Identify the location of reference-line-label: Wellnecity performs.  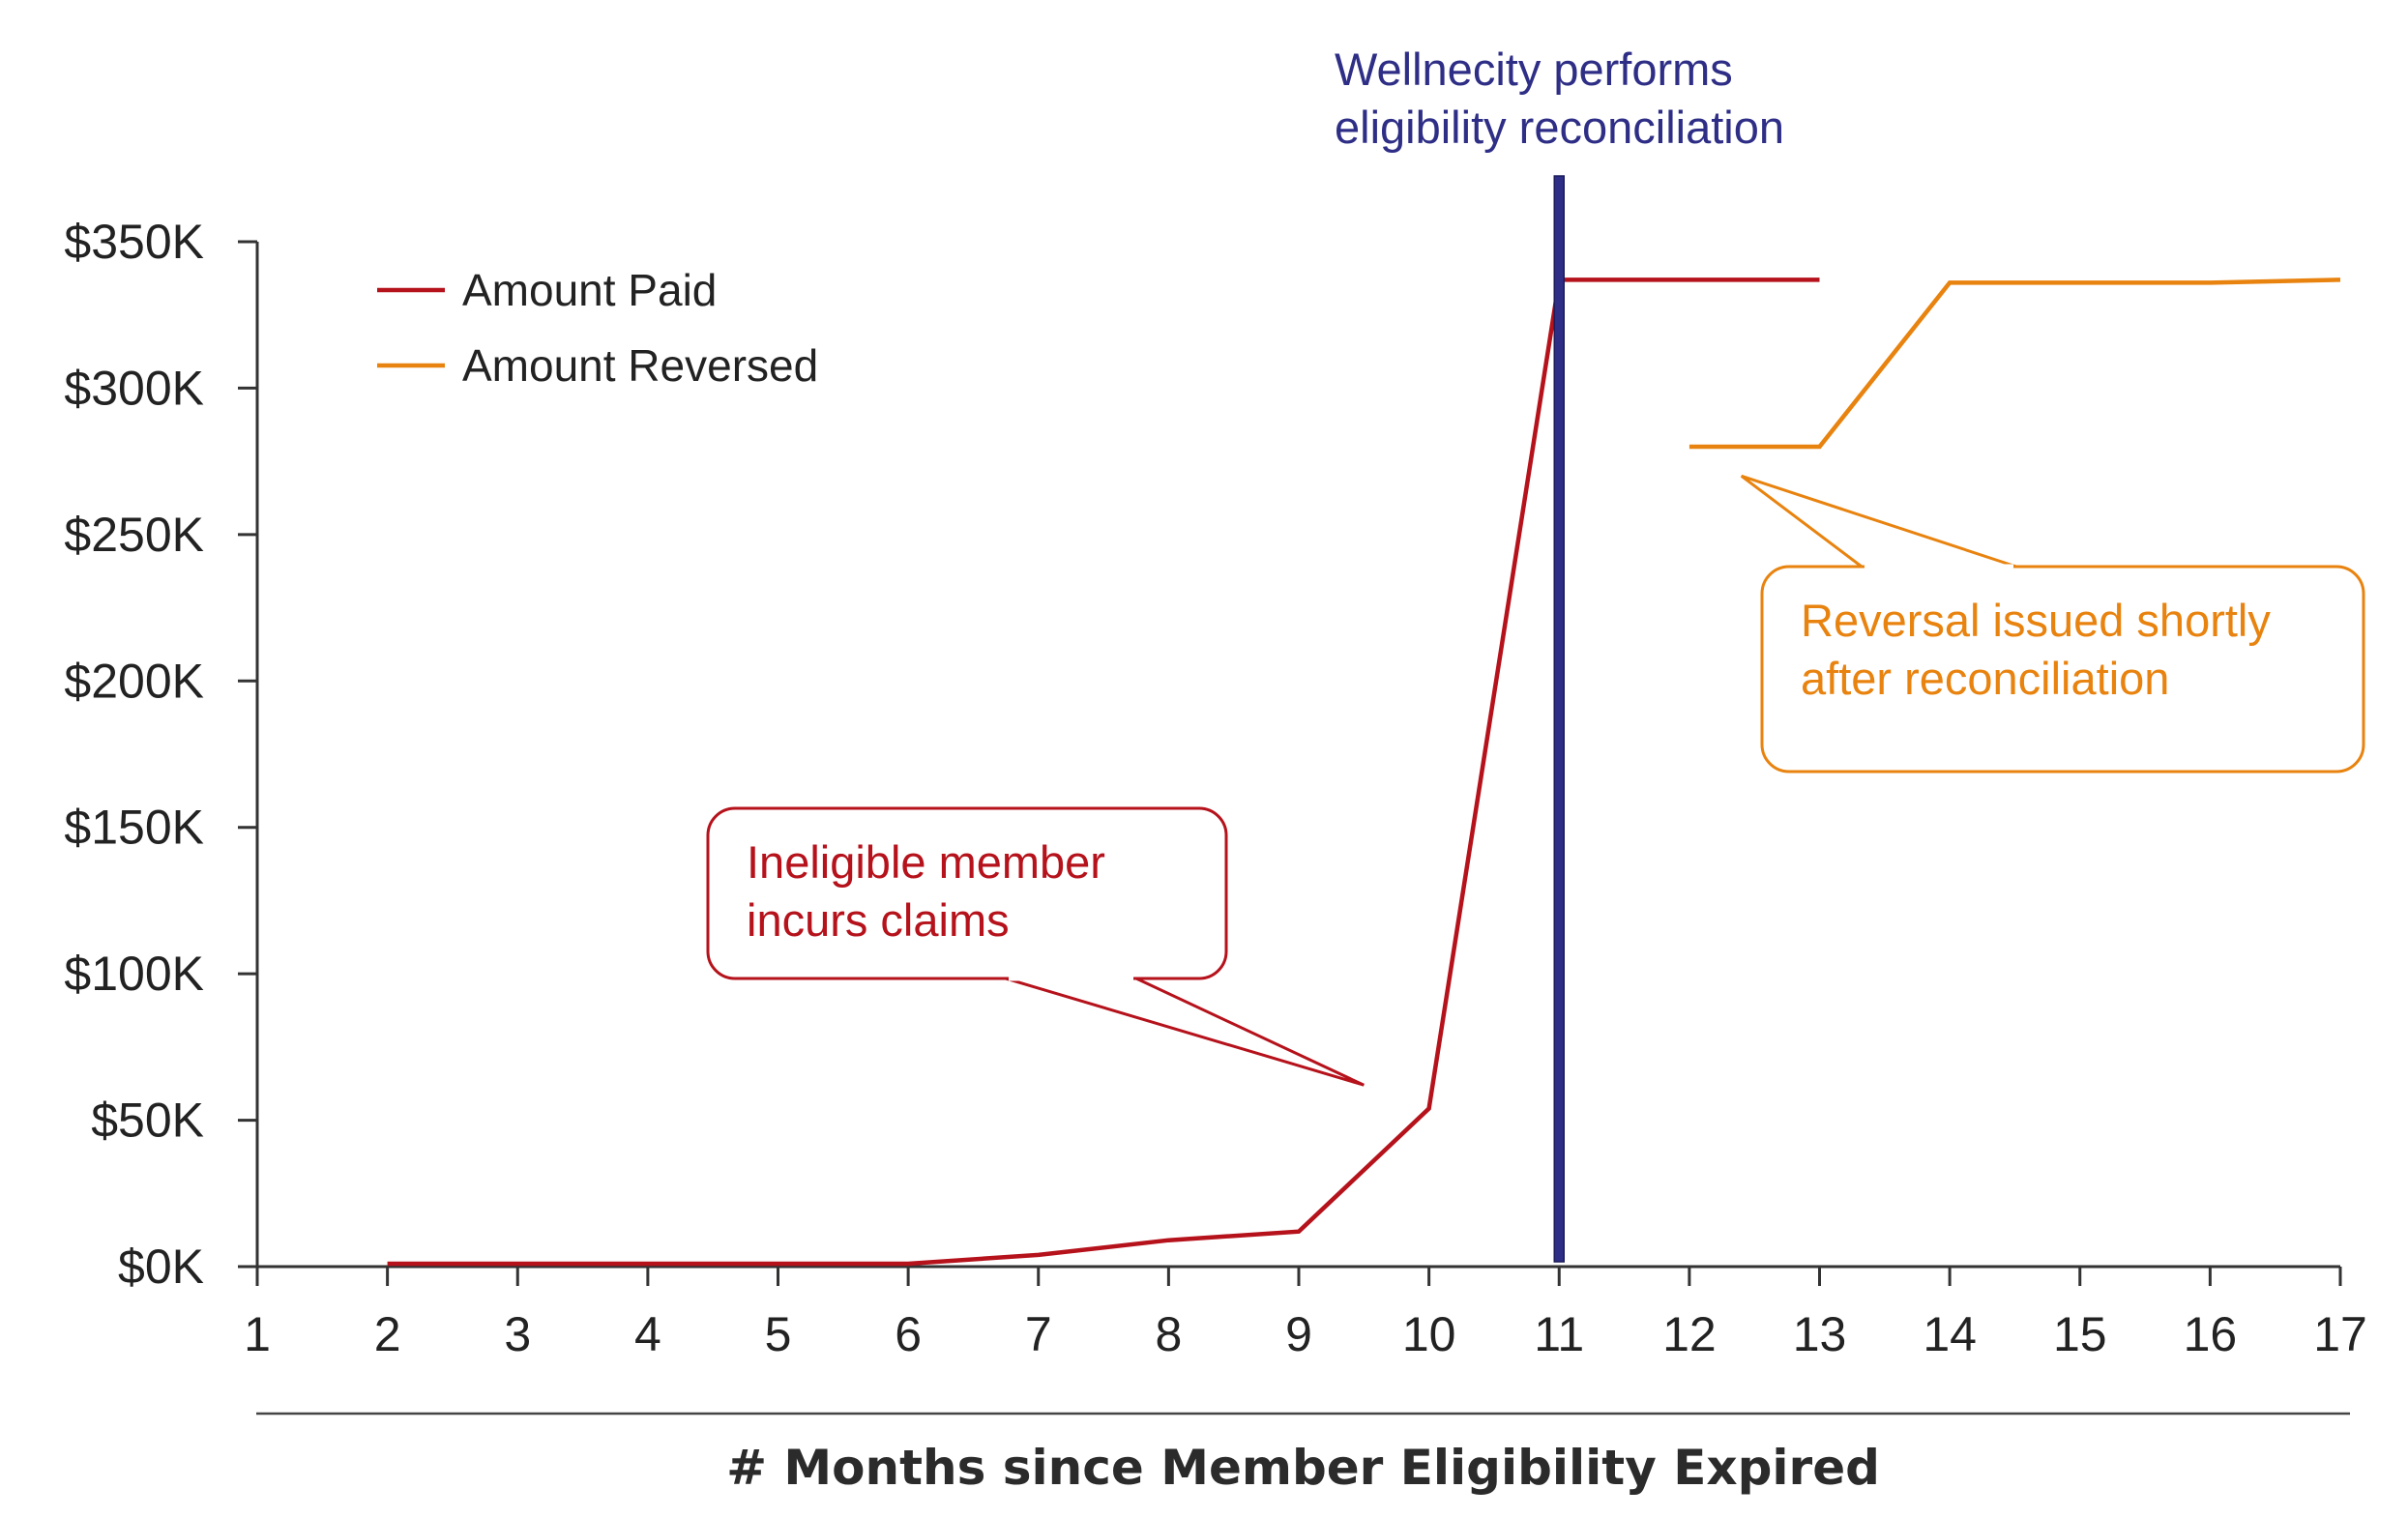
(1534, 69).